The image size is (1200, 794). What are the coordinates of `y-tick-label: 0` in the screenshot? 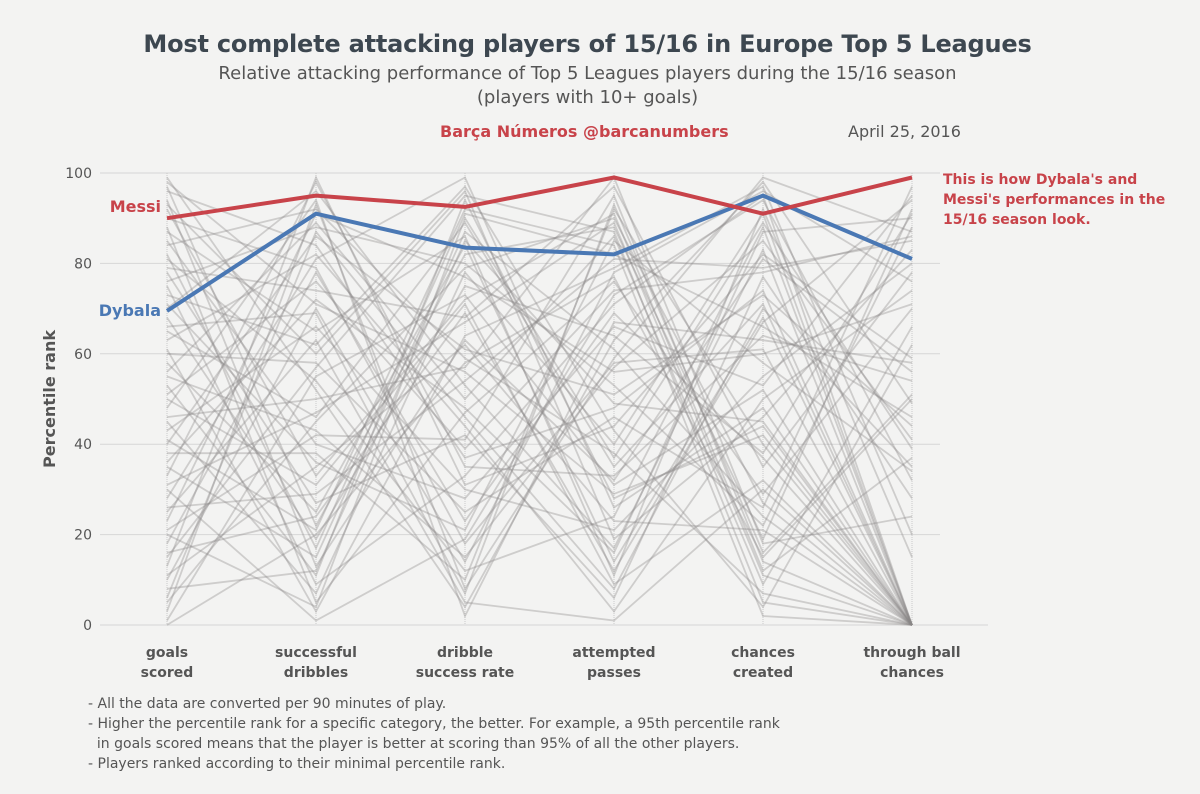 It's located at (87, 626).